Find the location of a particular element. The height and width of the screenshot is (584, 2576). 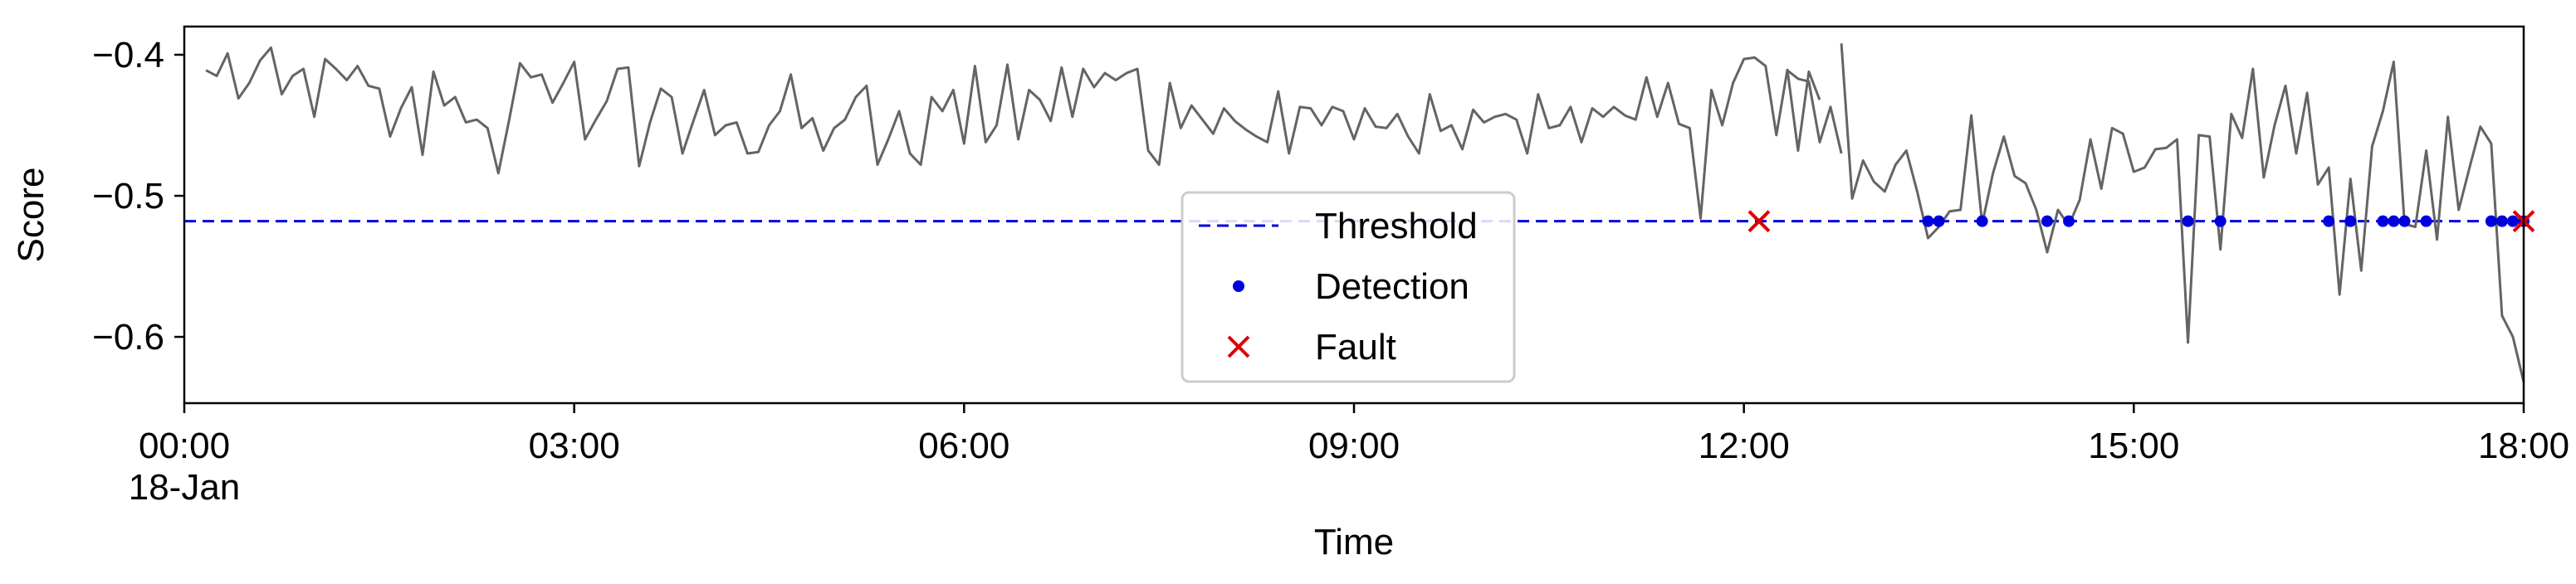

fault-marker is located at coordinates (1759, 221).